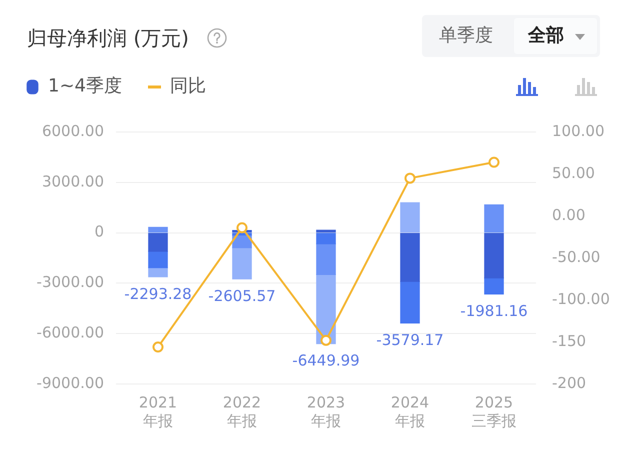 This screenshot has height=456, width=640. I want to click on segmented-control: 单季度 全部, so click(511, 36).